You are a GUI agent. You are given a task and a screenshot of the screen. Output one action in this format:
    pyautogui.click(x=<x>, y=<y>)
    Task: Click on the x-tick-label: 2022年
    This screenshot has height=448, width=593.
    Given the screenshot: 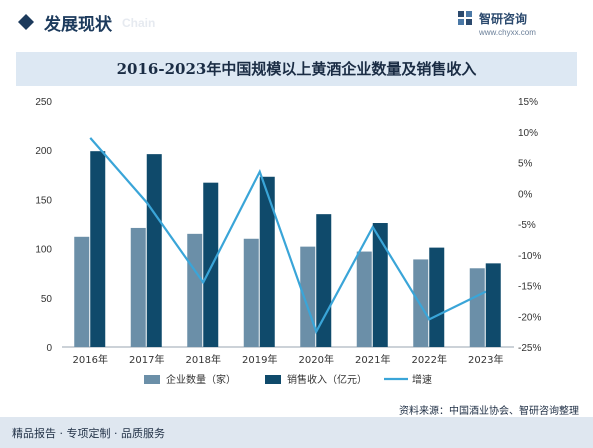 What is the action you would take?
    pyautogui.click(x=429, y=359)
    